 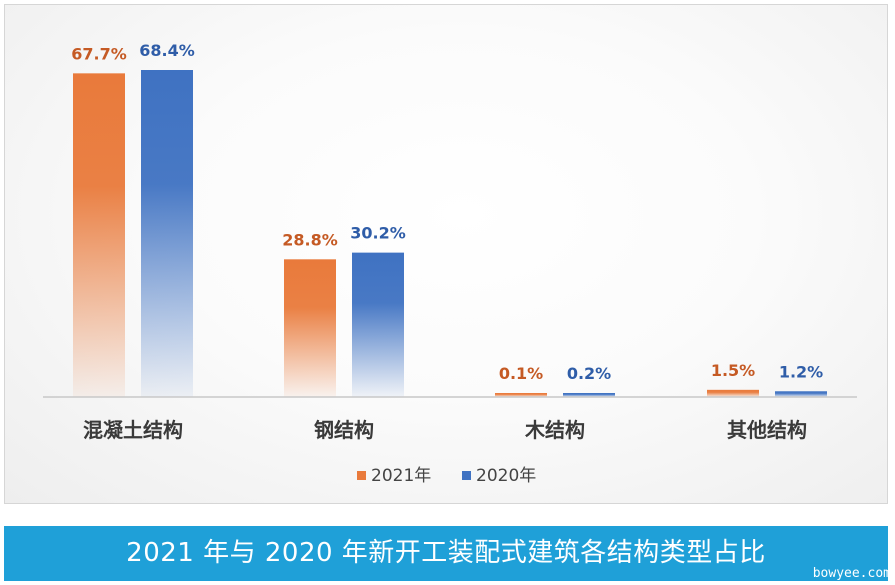 I want to click on caption-text: 2021 年与 2020 年新开工装配式建筑各结构类型占比, so click(x=446, y=553).